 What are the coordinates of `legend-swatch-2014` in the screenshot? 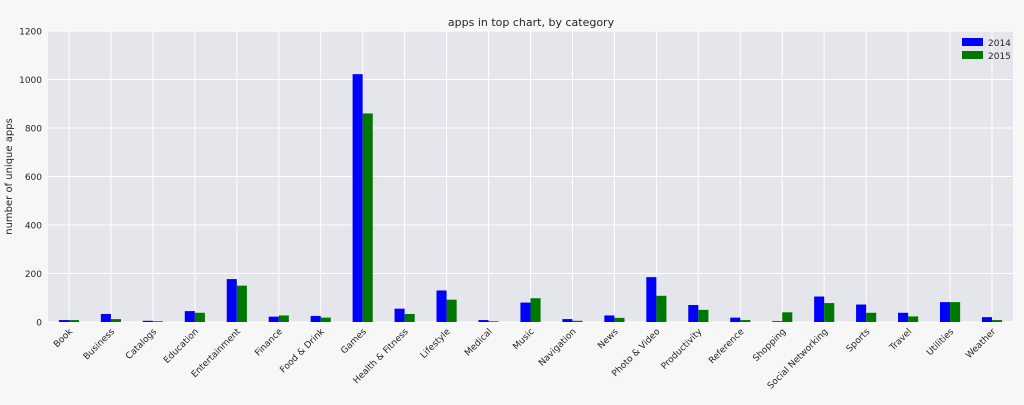 It's located at (972, 42).